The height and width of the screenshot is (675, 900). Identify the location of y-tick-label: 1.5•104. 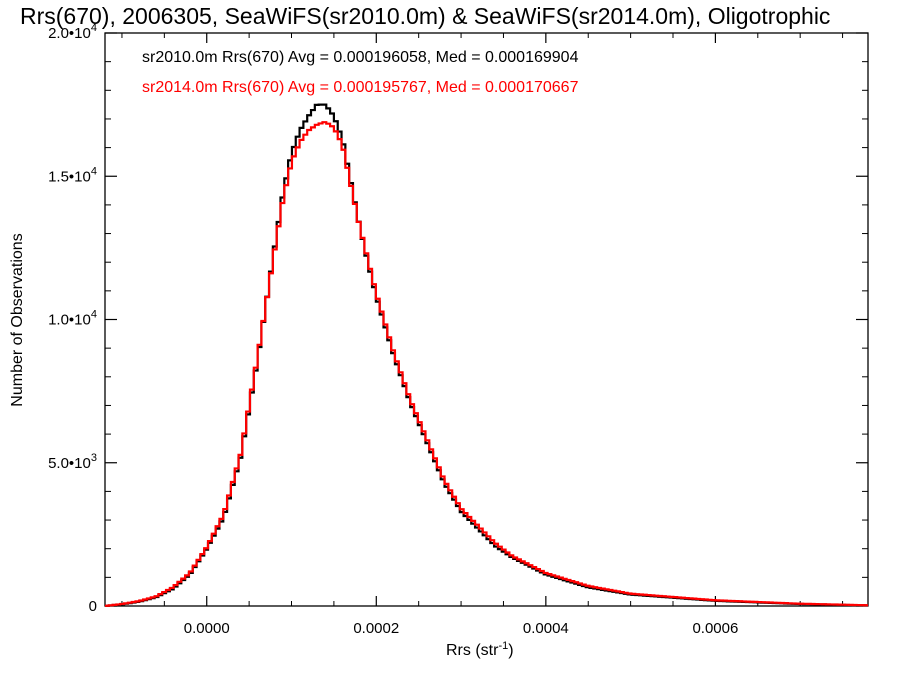
(72, 175).